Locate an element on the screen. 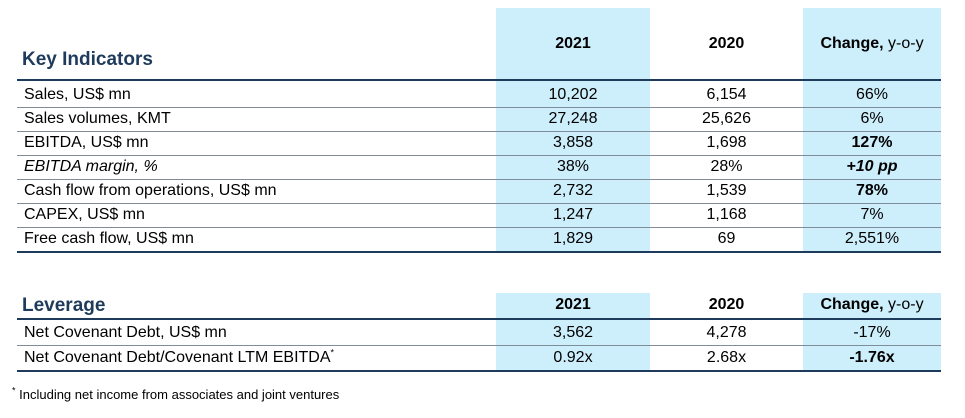 This screenshot has width=965, height=418. header-change: Change, y-o-y is located at coordinates (872, 44).